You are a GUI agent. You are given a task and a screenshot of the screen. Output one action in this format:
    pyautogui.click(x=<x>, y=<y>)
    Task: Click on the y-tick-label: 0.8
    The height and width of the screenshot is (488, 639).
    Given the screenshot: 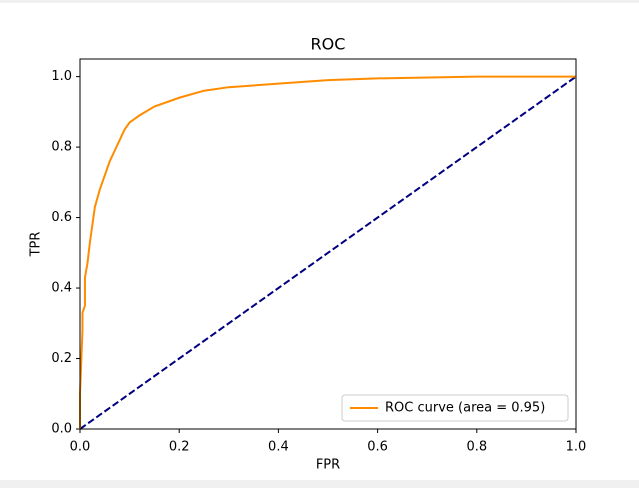 What is the action you would take?
    pyautogui.click(x=61, y=147)
    